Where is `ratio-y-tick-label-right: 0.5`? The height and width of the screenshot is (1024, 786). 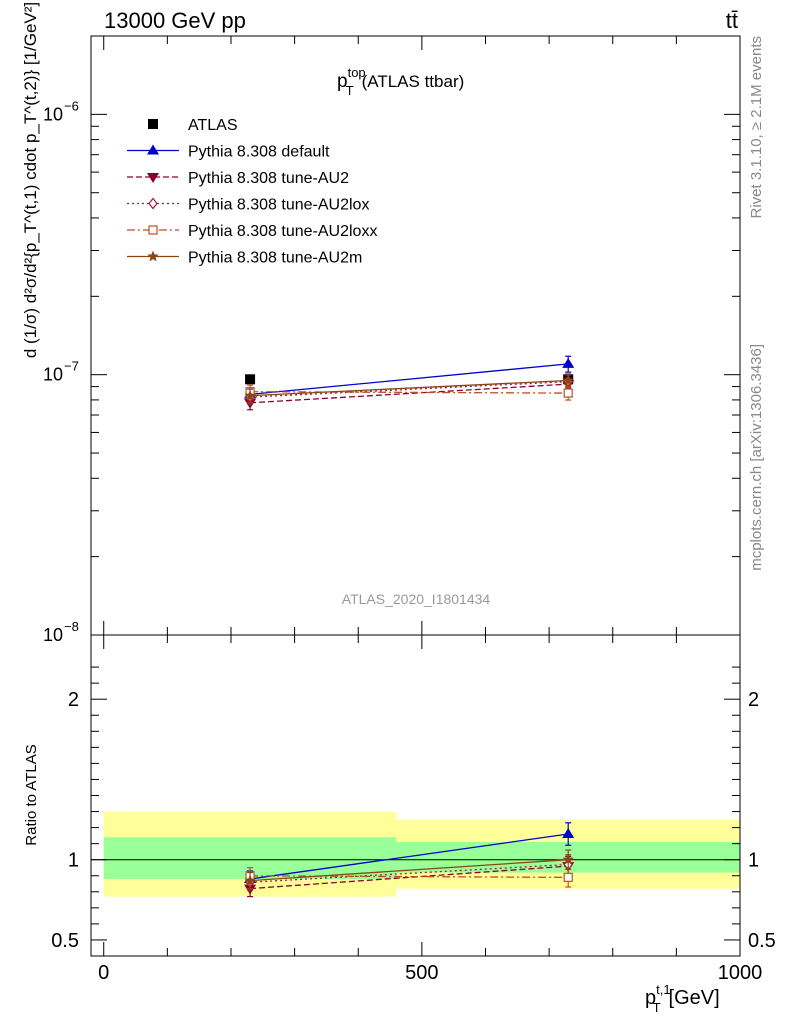 ratio-y-tick-label-right: 0.5 is located at coordinates (762, 941).